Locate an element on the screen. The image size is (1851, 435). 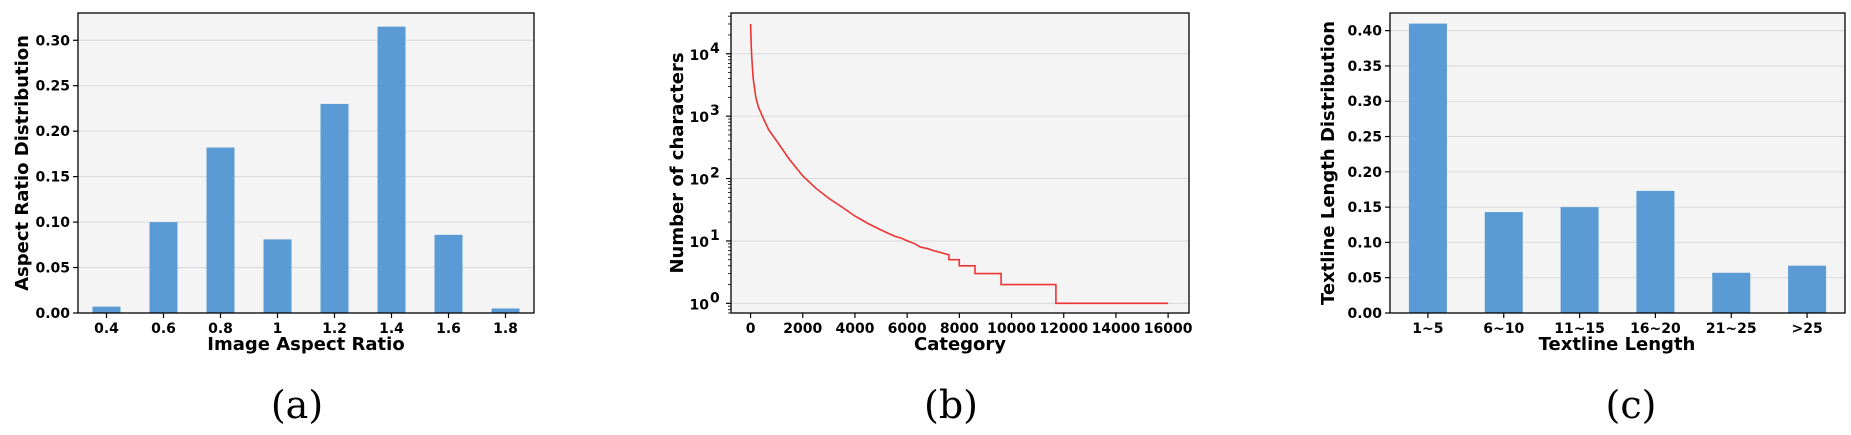
x-tick-label: 6~10 is located at coordinates (1503, 329).